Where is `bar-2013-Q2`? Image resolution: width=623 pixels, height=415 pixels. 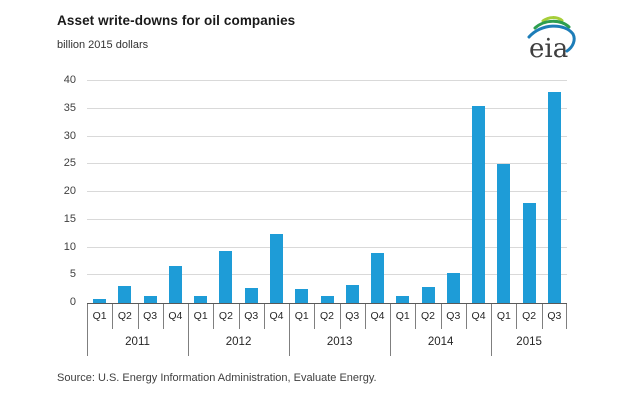 bar-2013-Q2 is located at coordinates (327, 299).